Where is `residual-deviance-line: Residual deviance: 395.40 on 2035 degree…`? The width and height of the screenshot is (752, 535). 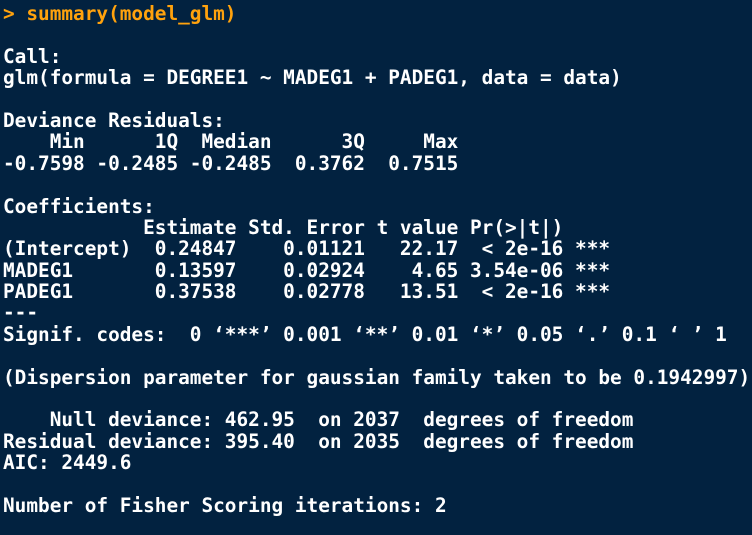 residual-deviance-line: Residual deviance: 395.40 on 2035 degree… is located at coordinates (318, 441).